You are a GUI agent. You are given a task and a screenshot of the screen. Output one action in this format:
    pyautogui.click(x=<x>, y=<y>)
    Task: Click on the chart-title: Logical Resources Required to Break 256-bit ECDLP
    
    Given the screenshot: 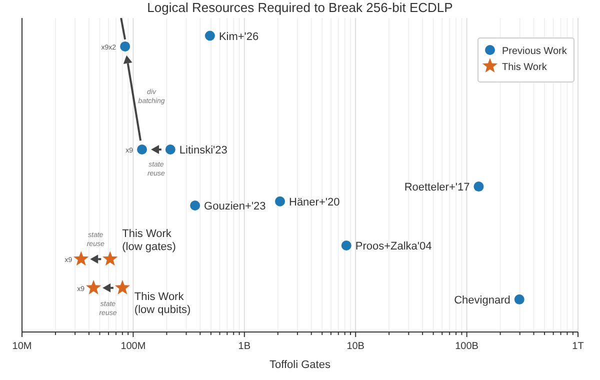 What is the action you would take?
    pyautogui.click(x=300, y=7)
    